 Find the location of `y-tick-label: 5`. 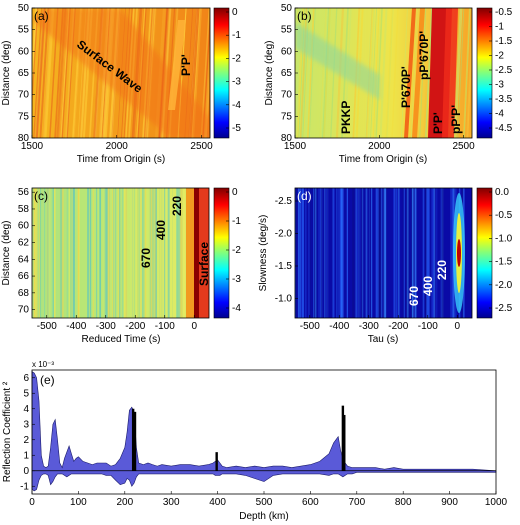

y-tick-label: 5 is located at coordinates (26, 393).